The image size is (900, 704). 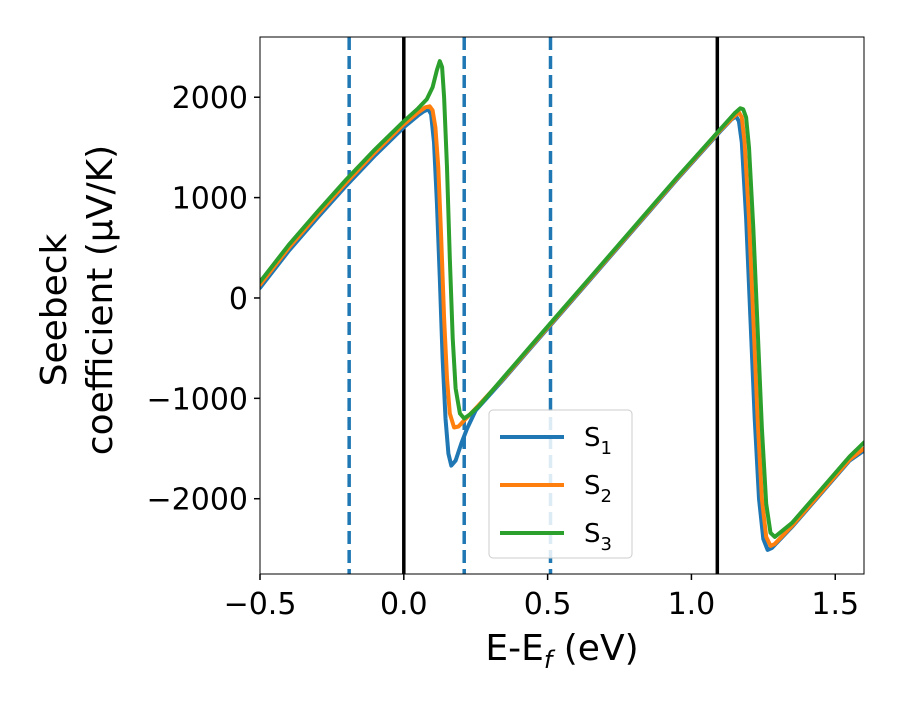 What do you see at coordinates (561, 651) in the screenshot?
I see `x-axis-label: E-Ef (eV)` at bounding box center [561, 651].